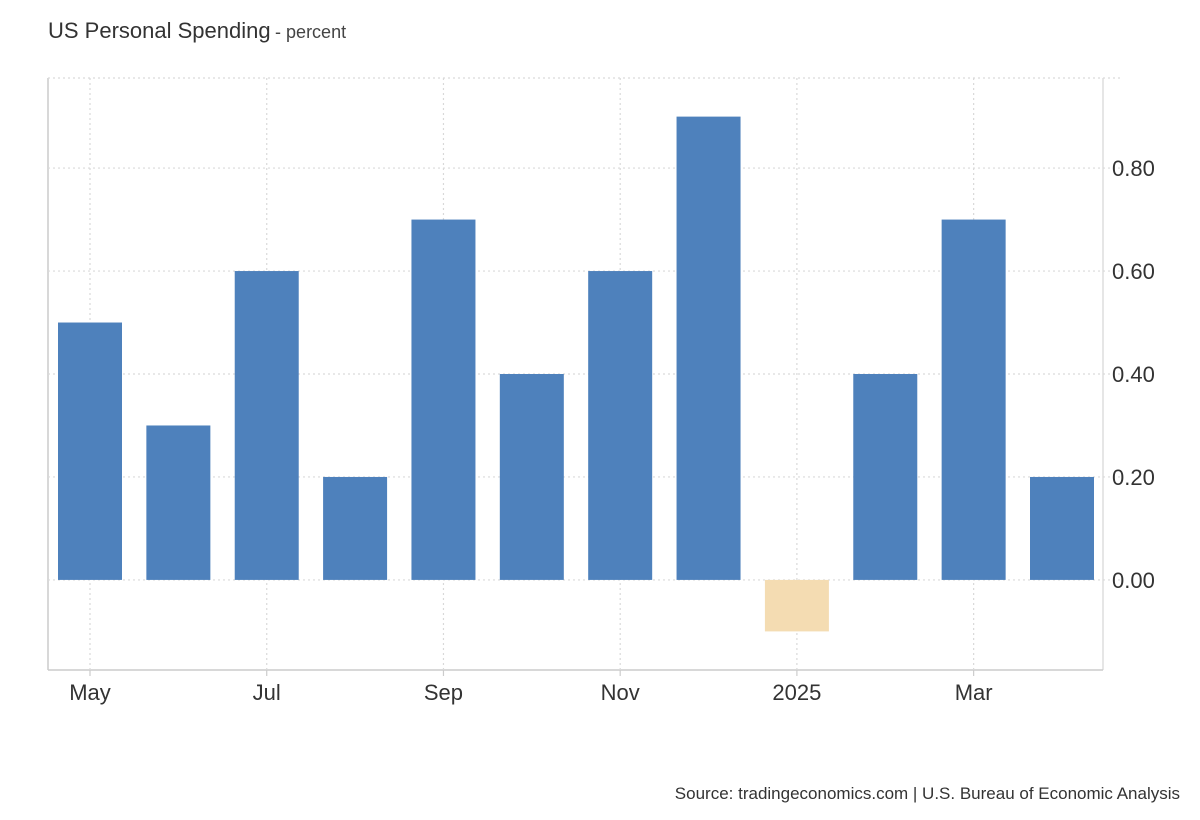 The height and width of the screenshot is (820, 1200). Describe the element at coordinates (620, 692) in the screenshot. I see `x-tick-label: Nov` at that location.